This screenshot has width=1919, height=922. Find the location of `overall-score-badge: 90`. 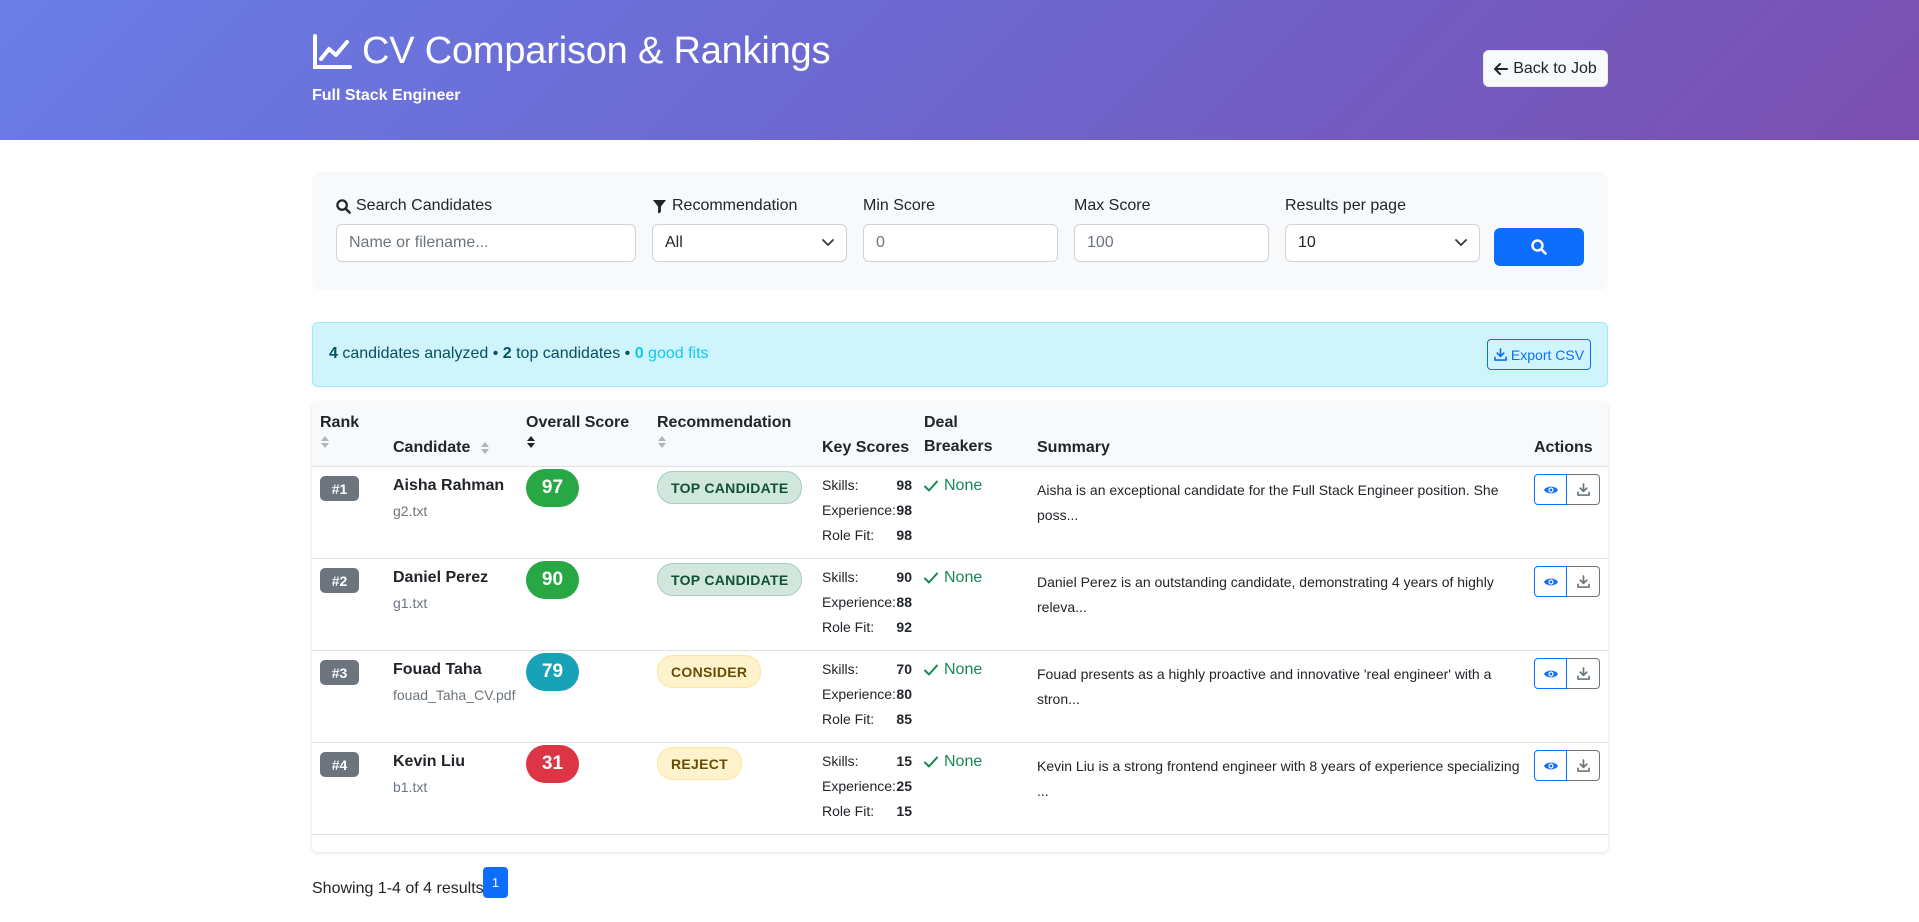

overall-score-badge: 90 is located at coordinates (552, 580).